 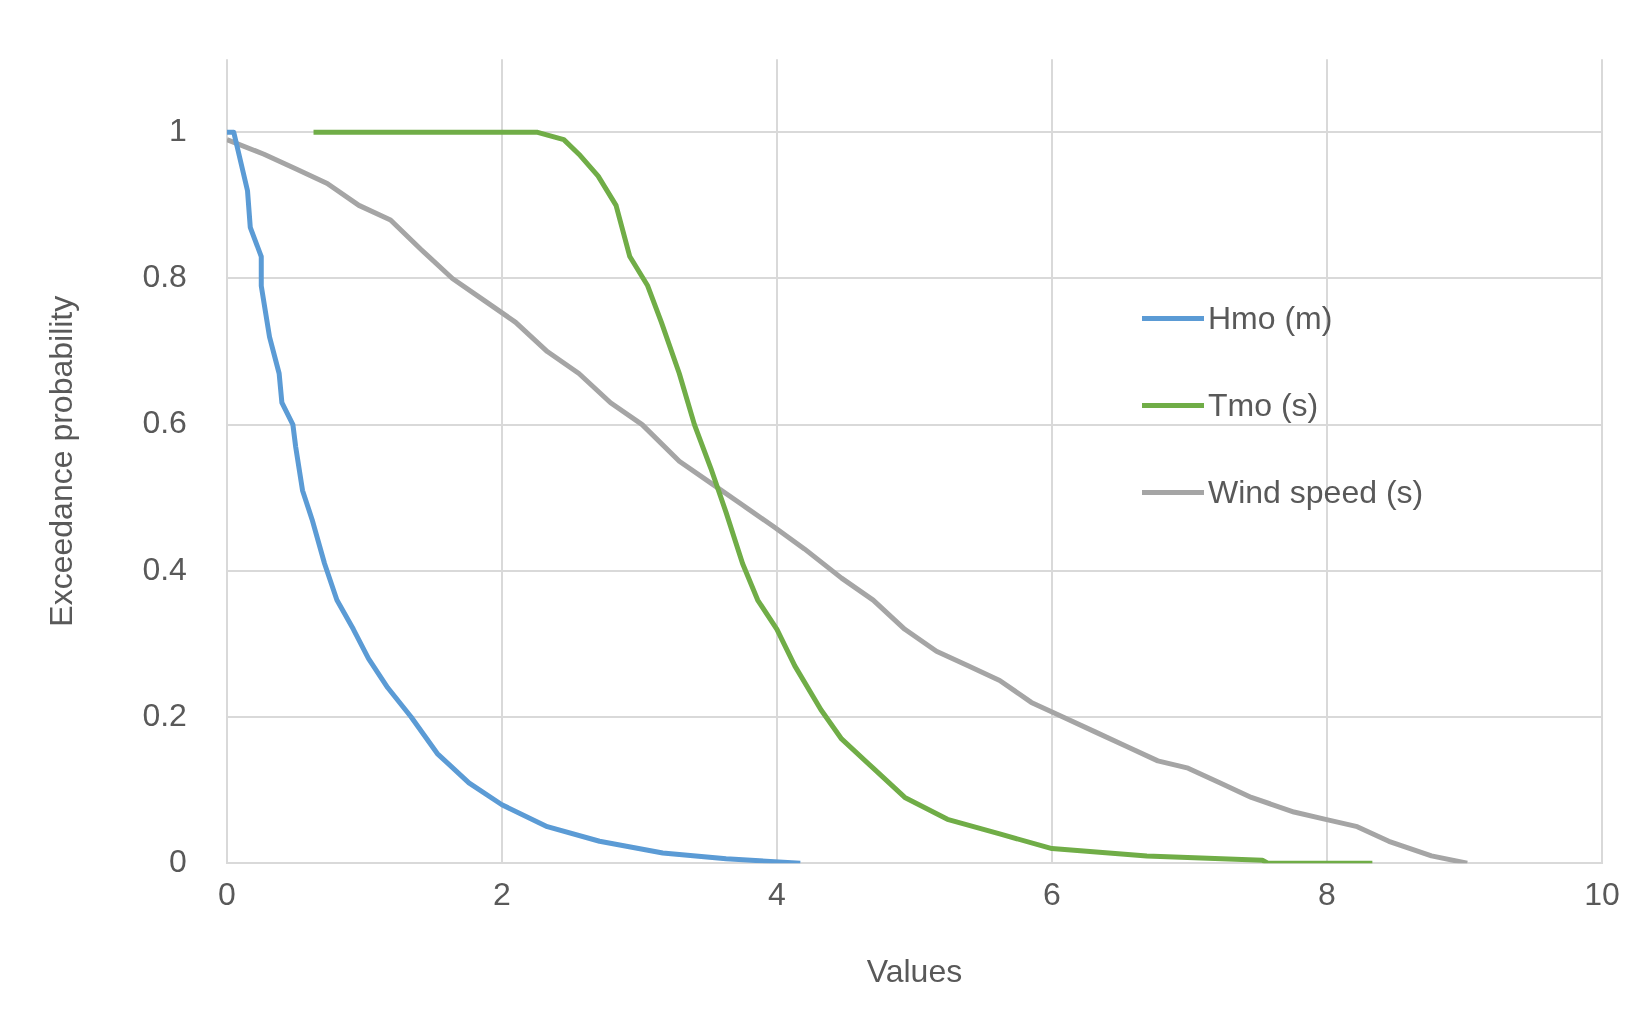 I want to click on legend-label: Wind speed (s), so click(x=1316, y=493).